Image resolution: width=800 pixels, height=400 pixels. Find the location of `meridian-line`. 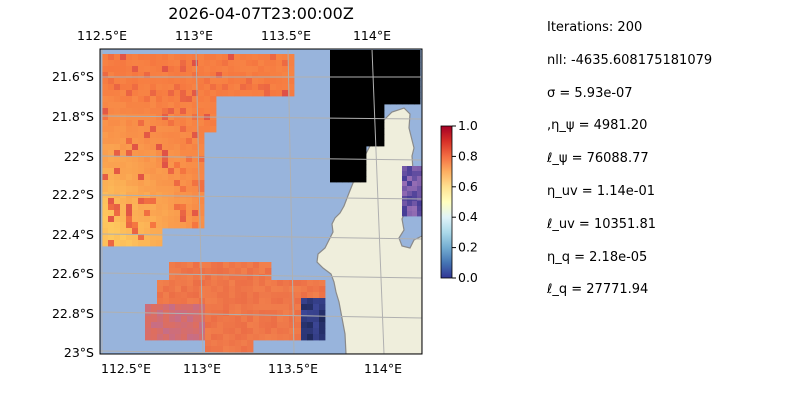

meridian-line is located at coordinates (199, 201).